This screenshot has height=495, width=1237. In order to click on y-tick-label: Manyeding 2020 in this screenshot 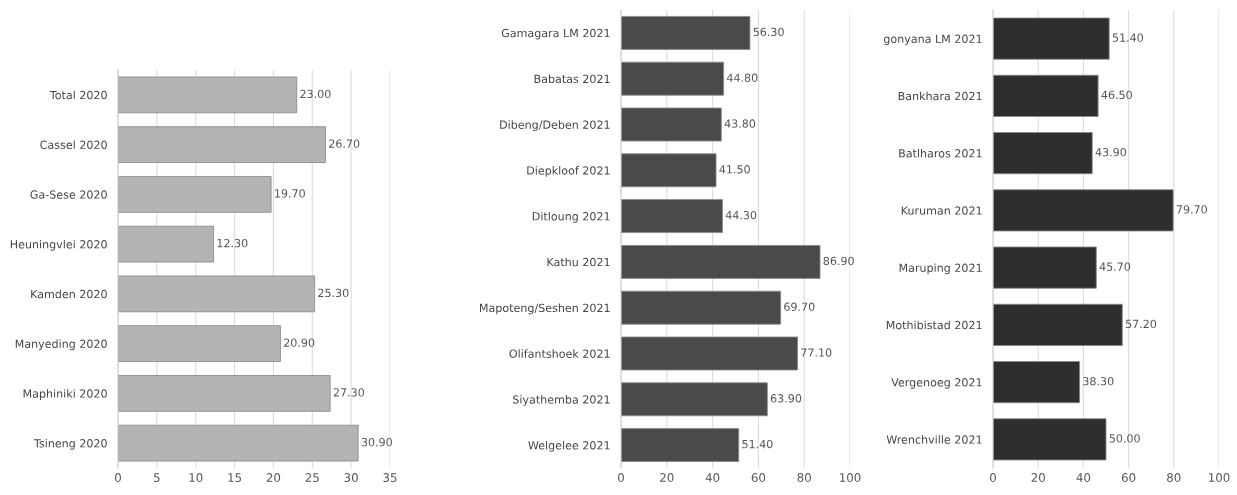, I will do `click(61, 345)`.